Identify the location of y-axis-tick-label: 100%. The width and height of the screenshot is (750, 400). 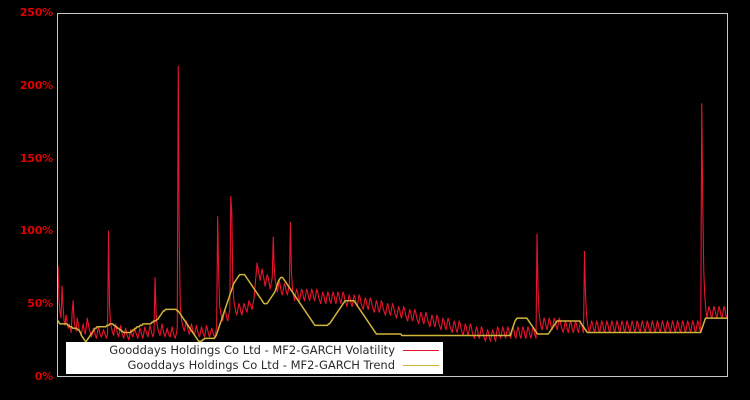
(36, 231).